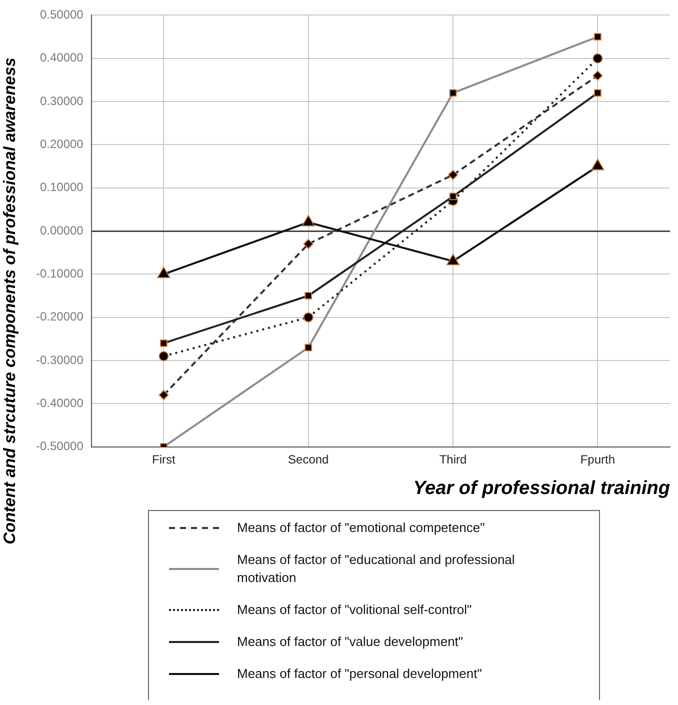  Describe the element at coordinates (62, 57) in the screenshot. I see `y-tick-label: 0.40000` at that location.